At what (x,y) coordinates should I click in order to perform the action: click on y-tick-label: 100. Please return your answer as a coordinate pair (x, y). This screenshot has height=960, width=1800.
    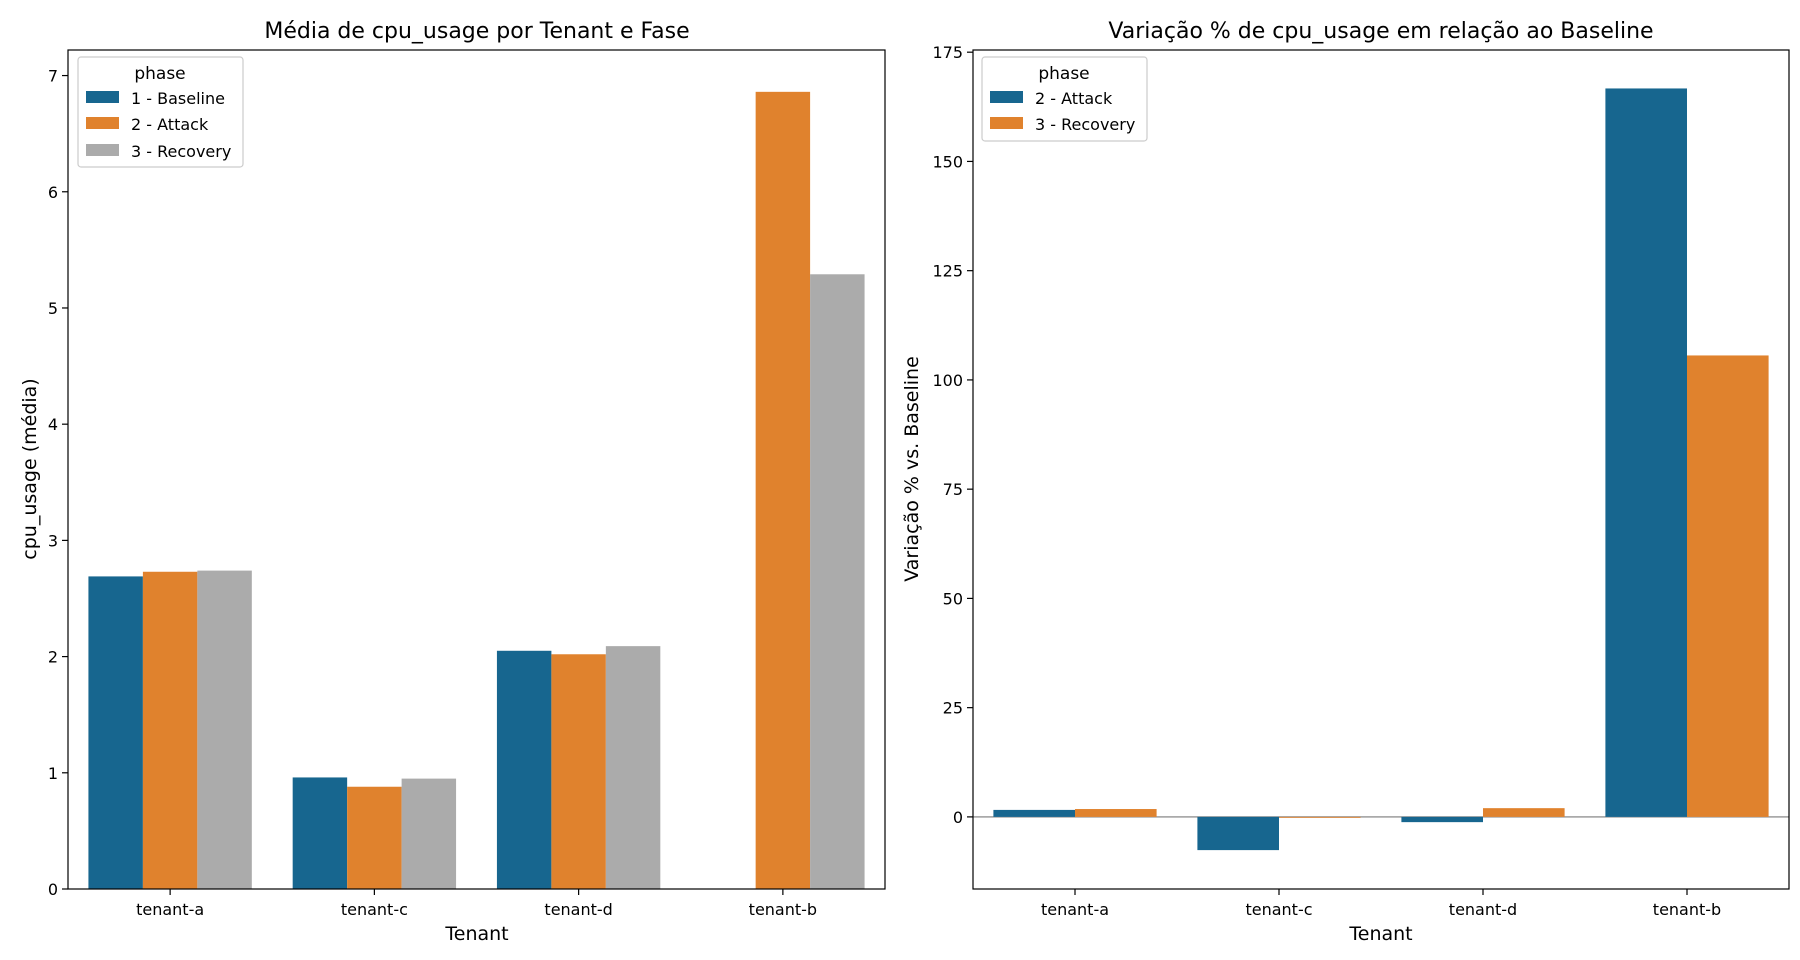
    Looking at the image, I should click on (947, 380).